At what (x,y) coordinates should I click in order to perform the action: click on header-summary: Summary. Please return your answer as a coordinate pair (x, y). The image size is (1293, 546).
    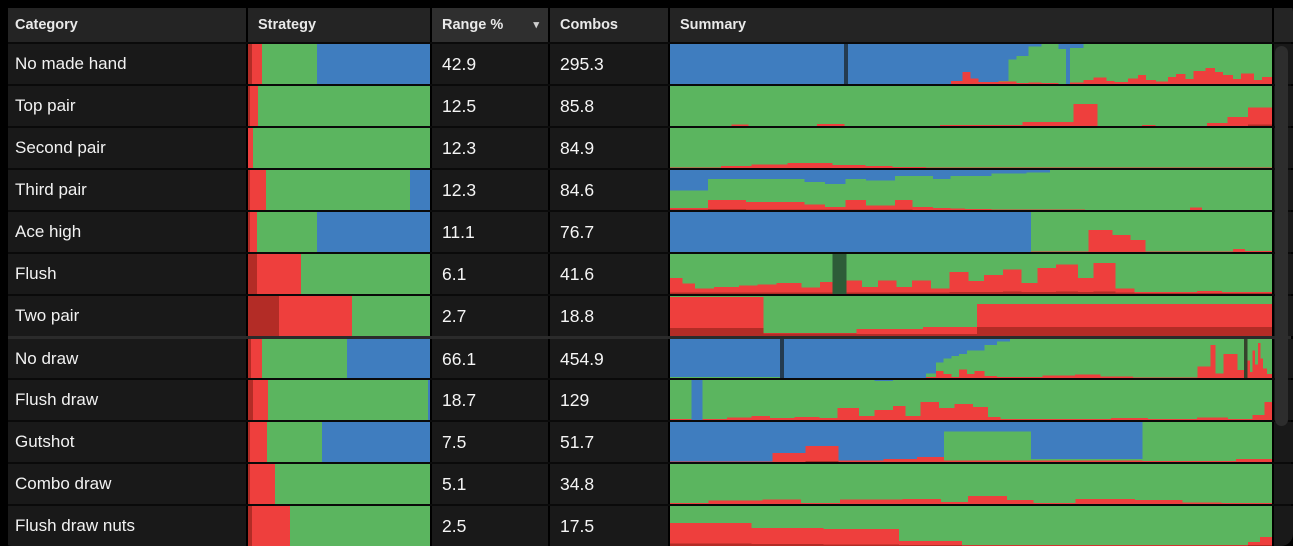
    Looking at the image, I should click on (971, 25).